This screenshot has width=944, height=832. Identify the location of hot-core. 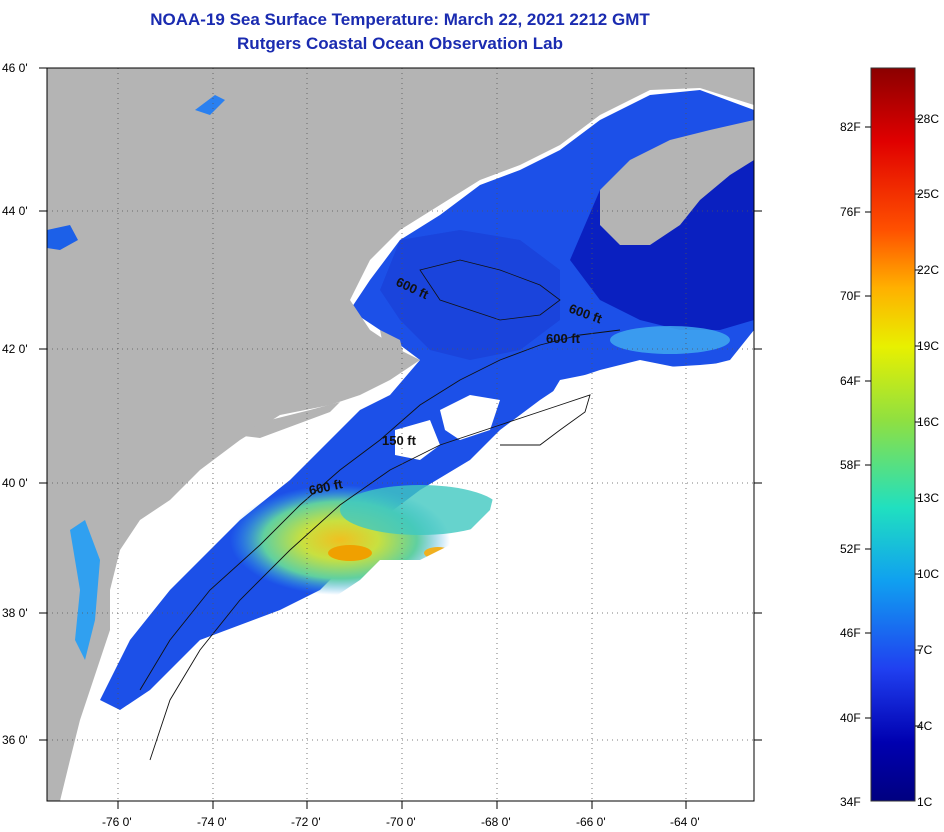
(350, 553).